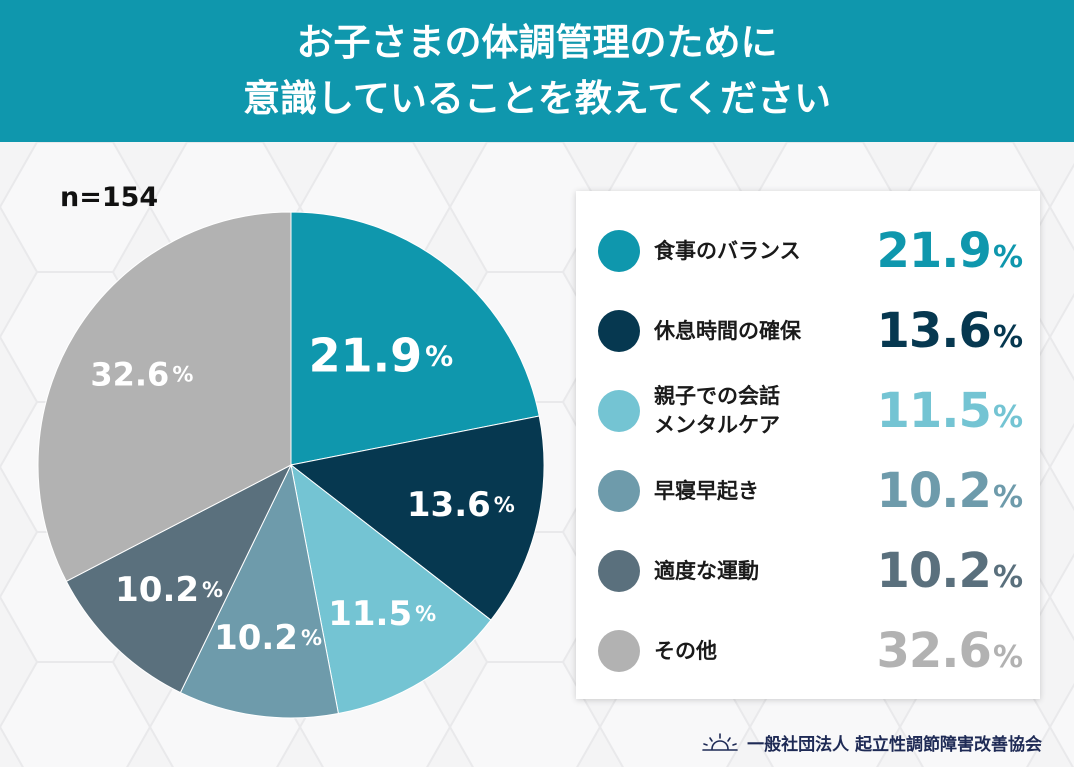 The height and width of the screenshot is (767, 1074). I want to click on legend-label-3: 親子での会話 メンタルケア, so click(717, 410).